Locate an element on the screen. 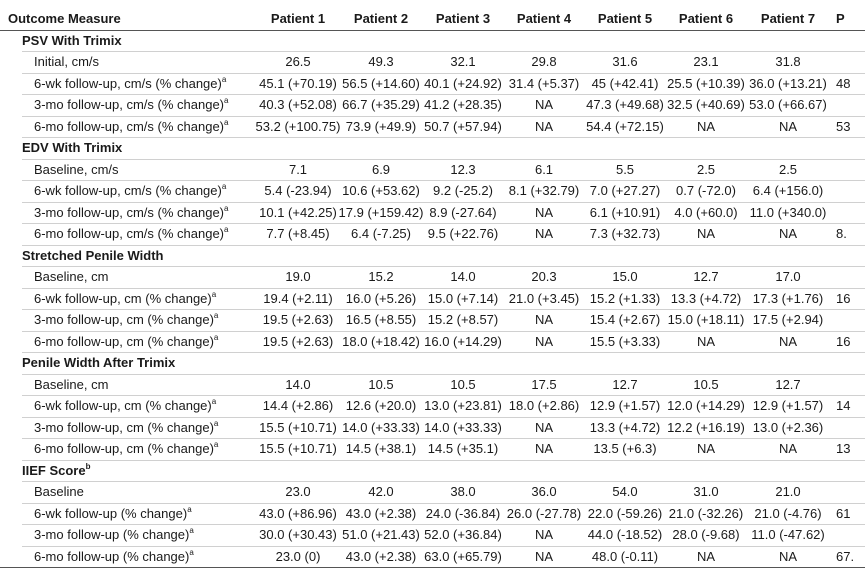 The image size is (865, 576). cell: 16.0 (+5.26) is located at coordinates (381, 298).